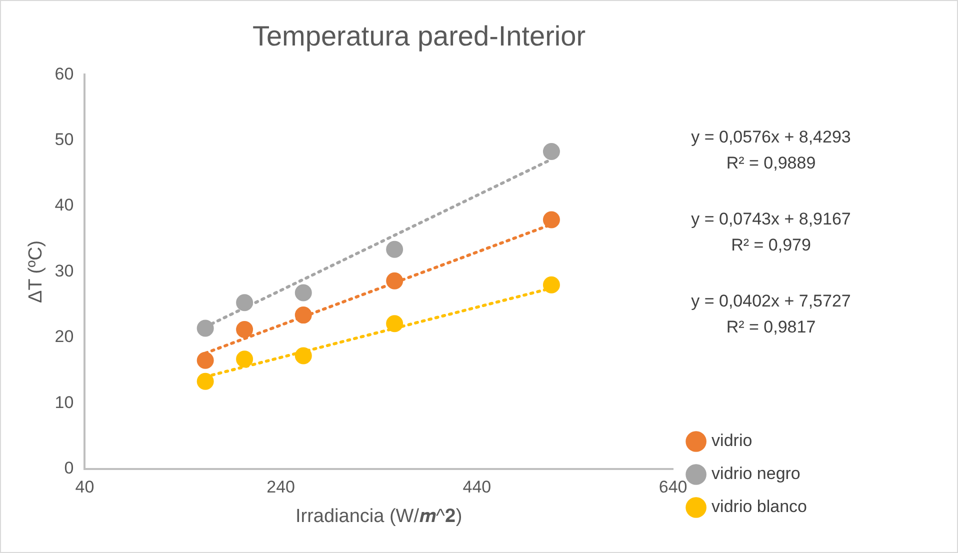 Image resolution: width=958 pixels, height=553 pixels. I want to click on legend-label: vidrio, so click(732, 440).